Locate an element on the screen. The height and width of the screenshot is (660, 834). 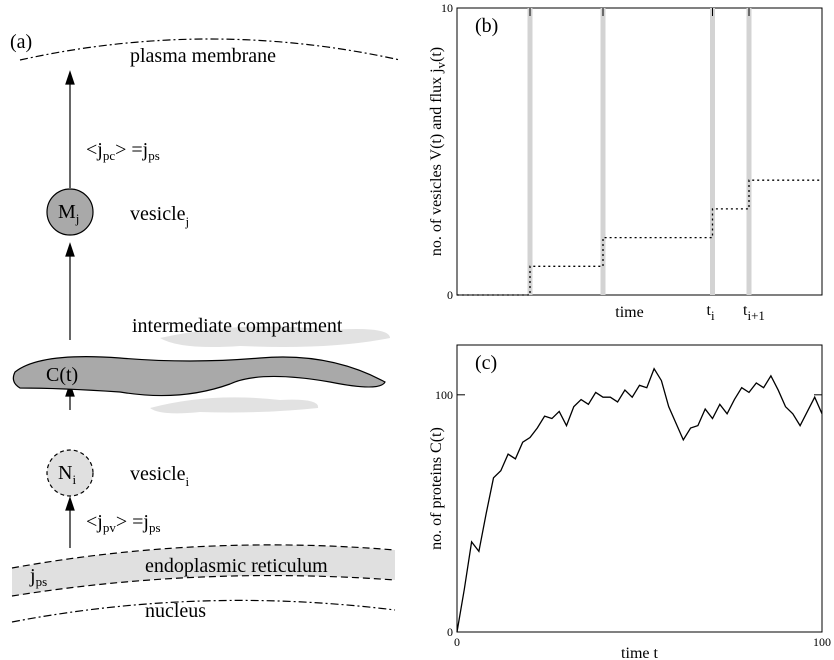
label: vesiclei is located at coordinates (160, 476).